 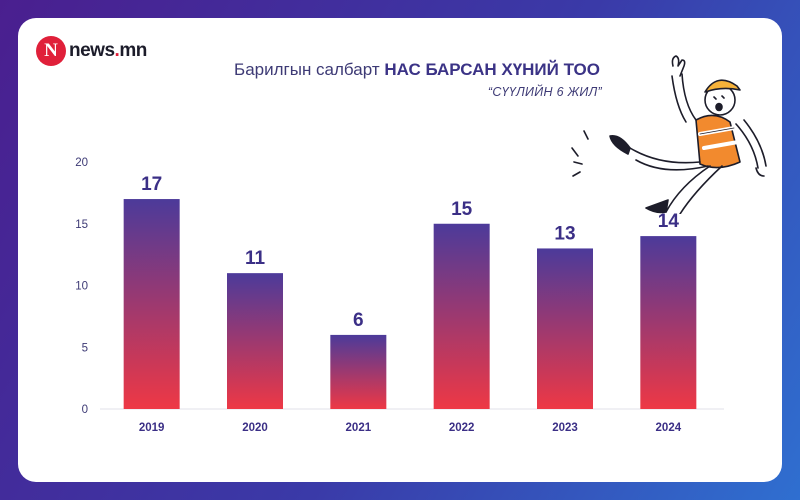 I want to click on y-tick-label: 5, so click(x=85, y=348).